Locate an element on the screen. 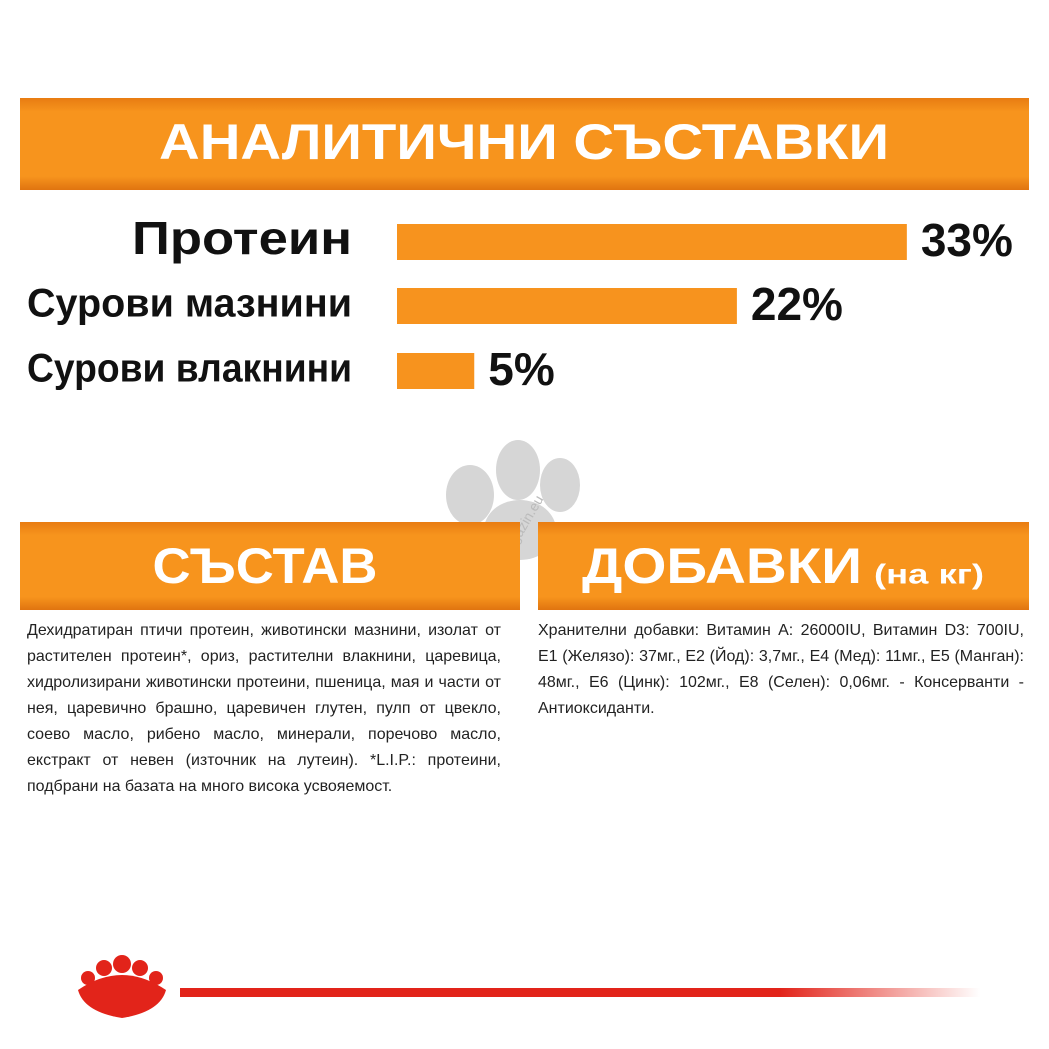 The width and height of the screenshot is (1049, 1049). category-label: Сурови влакнини is located at coordinates (189, 369).